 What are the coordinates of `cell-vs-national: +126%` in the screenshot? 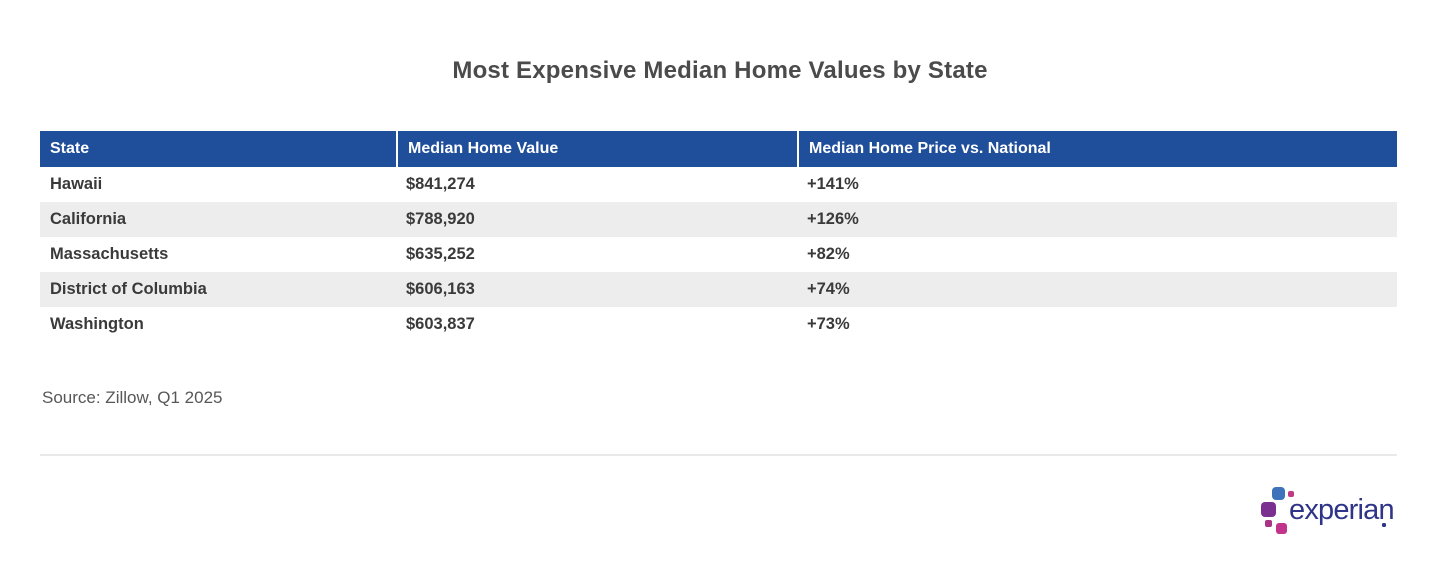 It's located at (833, 219).